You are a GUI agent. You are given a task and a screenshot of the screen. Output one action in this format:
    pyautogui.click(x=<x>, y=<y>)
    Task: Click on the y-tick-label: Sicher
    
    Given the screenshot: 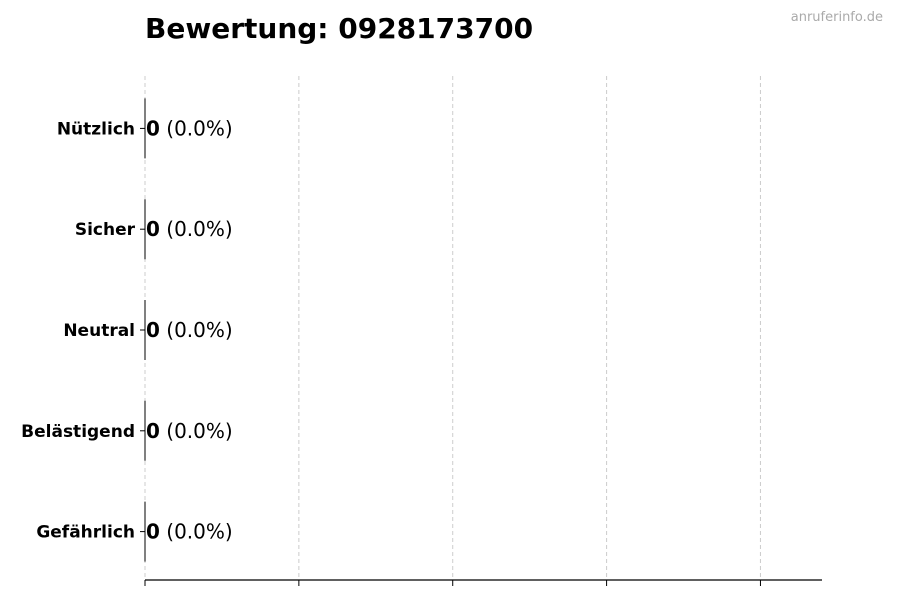 What is the action you would take?
    pyautogui.click(x=105, y=230)
    